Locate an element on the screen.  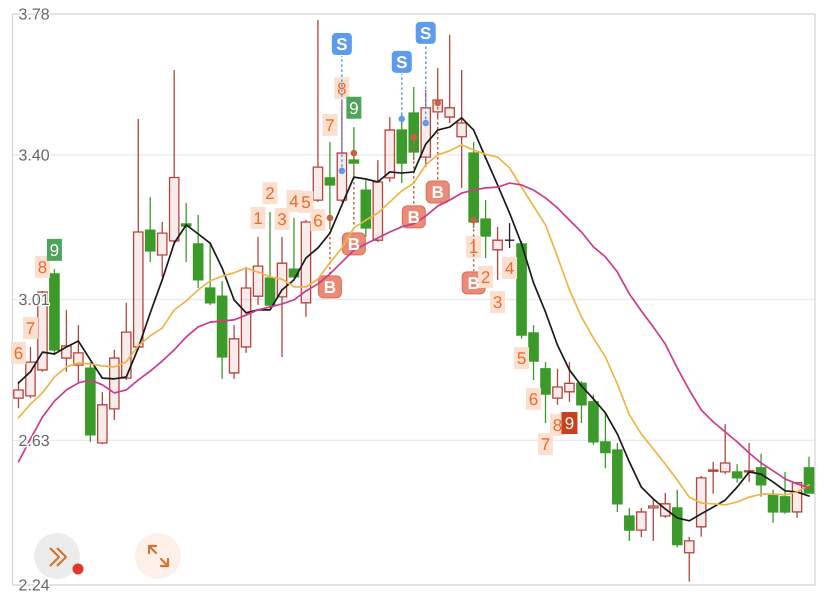
y-tick-label: 3.78 is located at coordinates (34, 15).